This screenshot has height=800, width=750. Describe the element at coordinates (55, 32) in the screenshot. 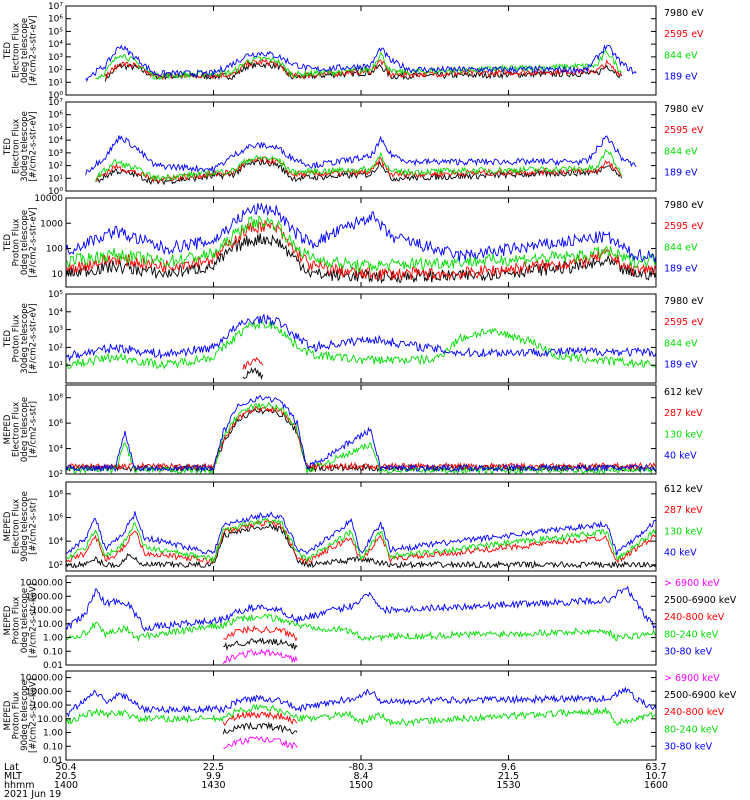

I see `y-tick-label: 10⁵` at that location.